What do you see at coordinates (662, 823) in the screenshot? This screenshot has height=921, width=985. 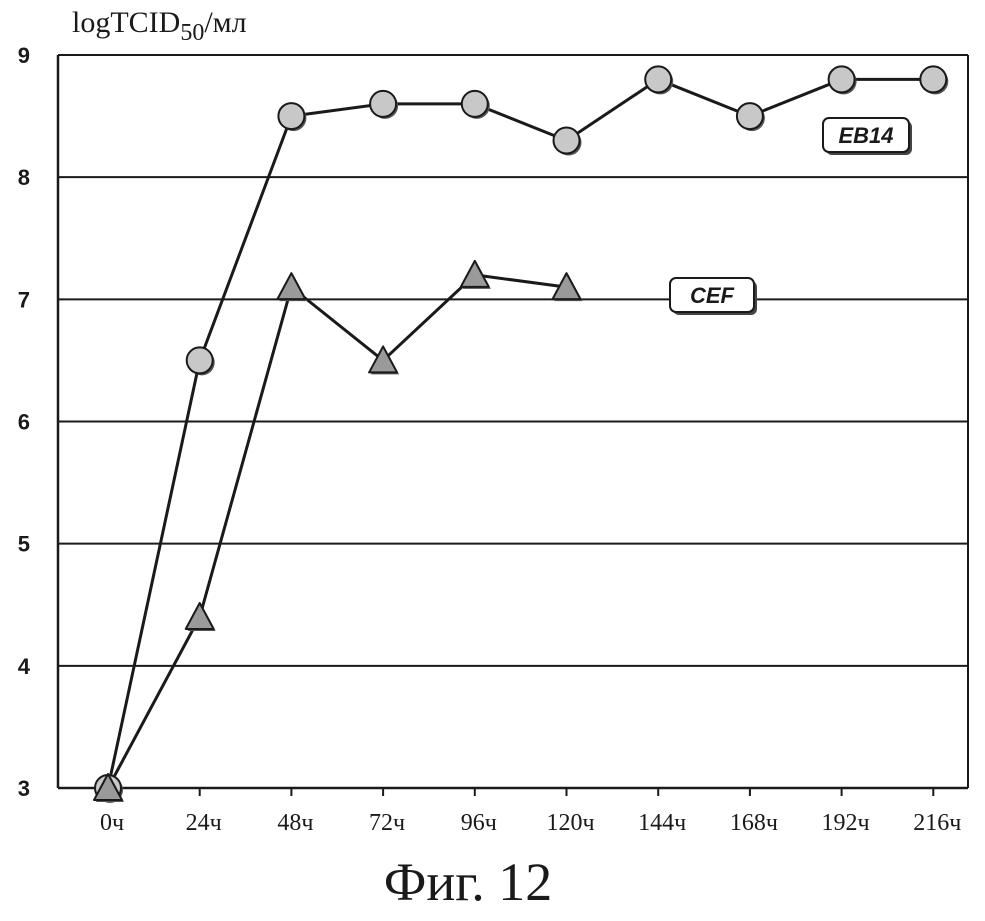 I see `x-tick-label: 144ч` at bounding box center [662, 823].